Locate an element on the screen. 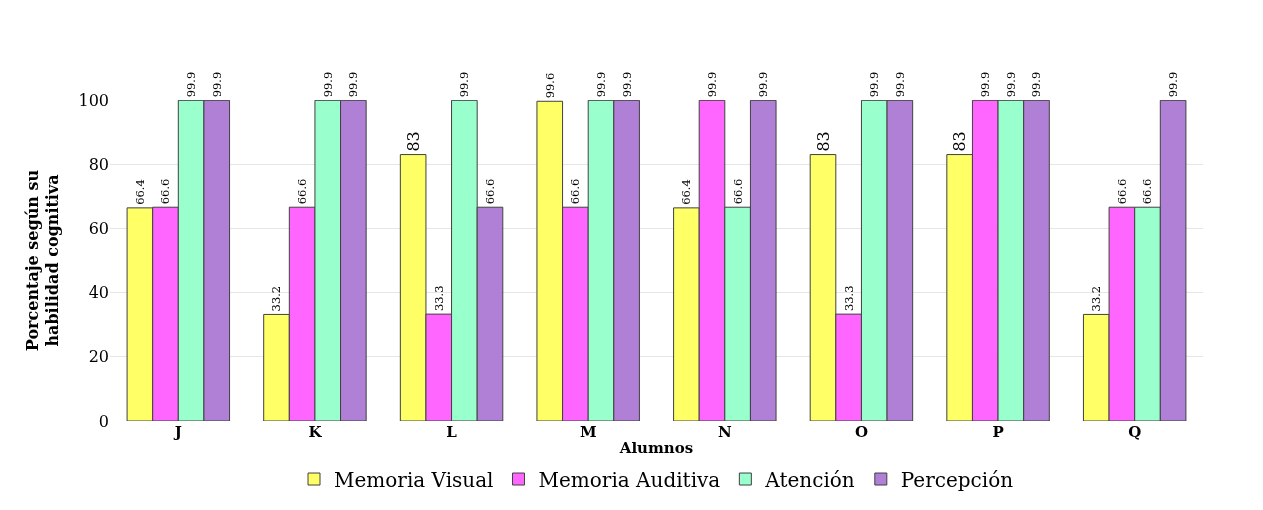  x-tick-label: N is located at coordinates (724, 432).